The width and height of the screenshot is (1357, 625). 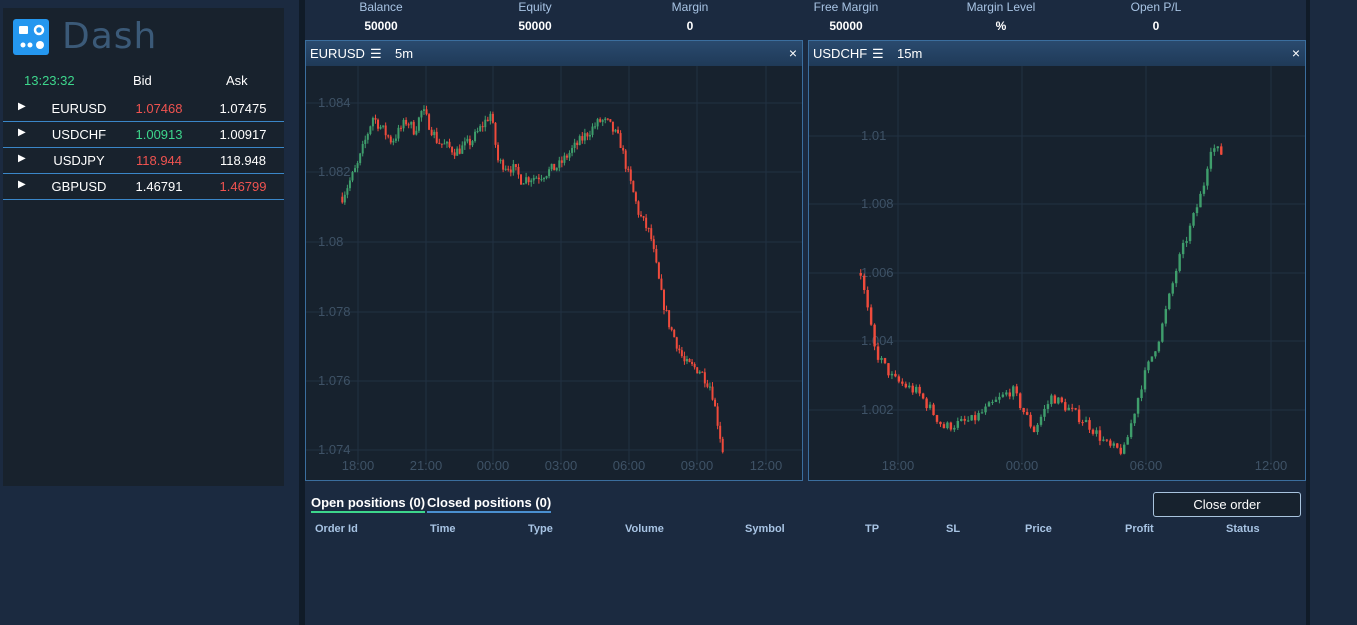 What do you see at coordinates (690, 26) in the screenshot?
I see `account-value: 0` at bounding box center [690, 26].